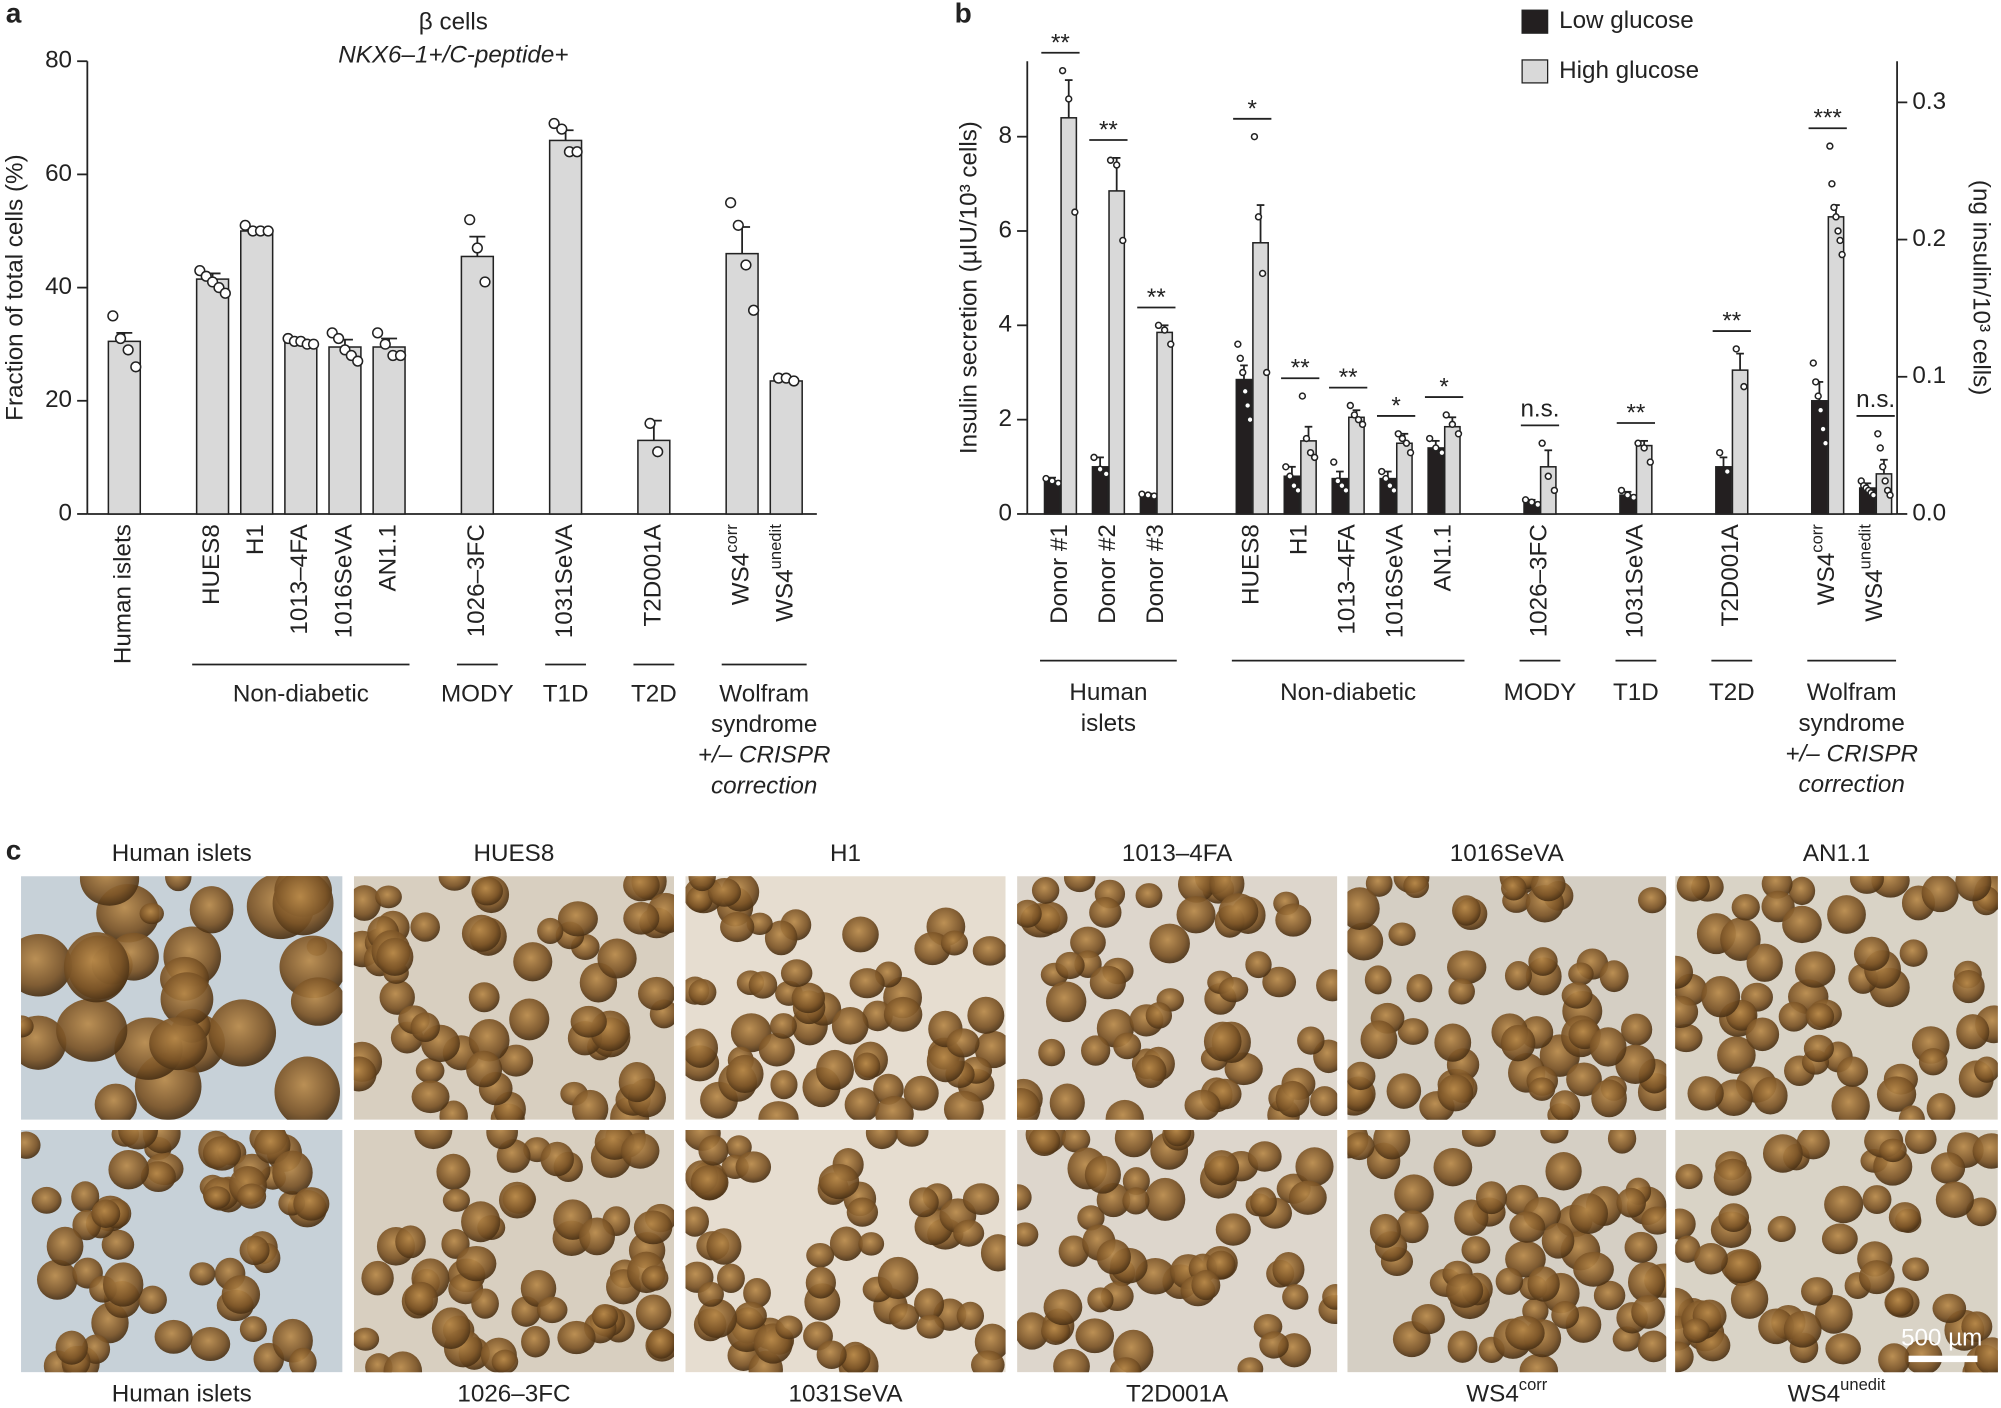  What do you see at coordinates (1929, 238) in the screenshot?
I see `y2-tick-label: 0.2` at bounding box center [1929, 238].